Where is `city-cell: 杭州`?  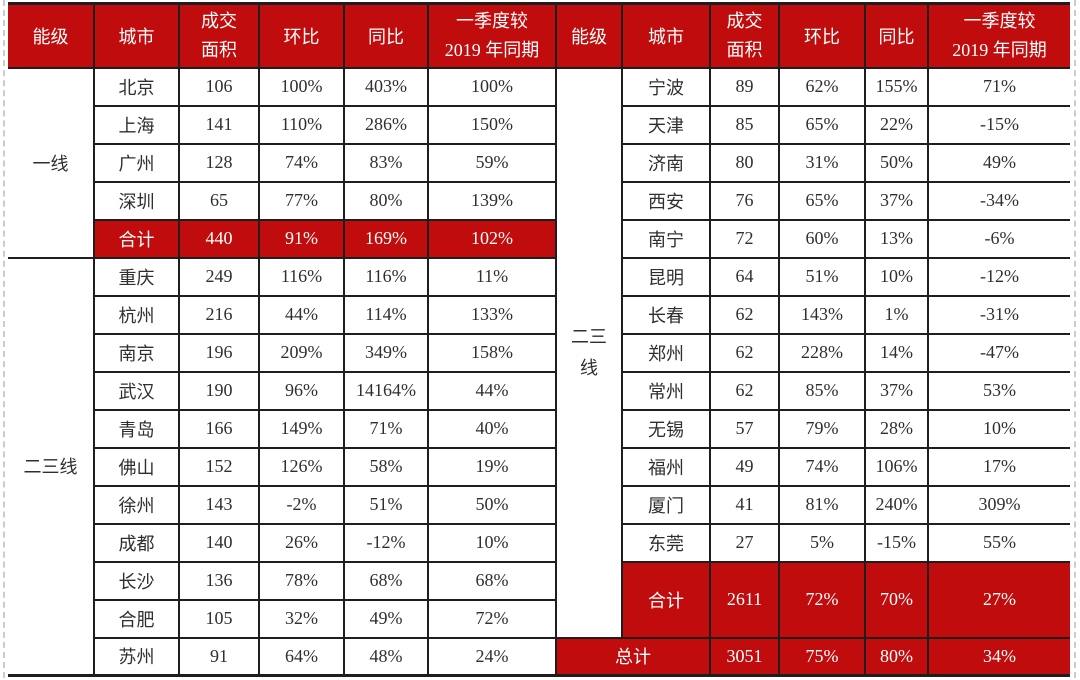 city-cell: 杭州 is located at coordinates (136, 314).